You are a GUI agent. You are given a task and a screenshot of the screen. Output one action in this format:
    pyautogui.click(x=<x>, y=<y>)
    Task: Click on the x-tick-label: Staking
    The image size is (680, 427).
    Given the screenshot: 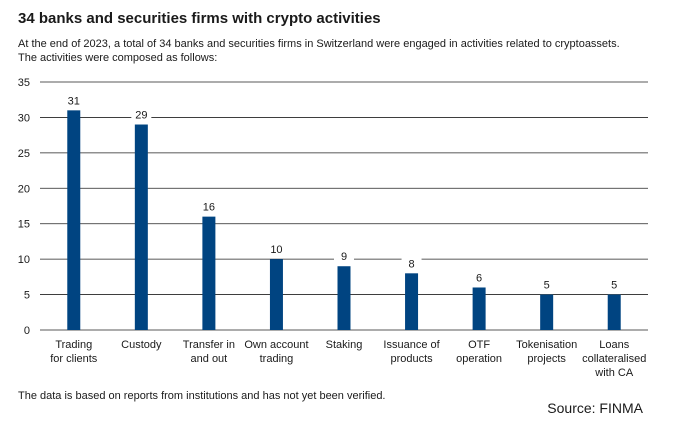 What is the action you would take?
    pyautogui.click(x=344, y=345)
    